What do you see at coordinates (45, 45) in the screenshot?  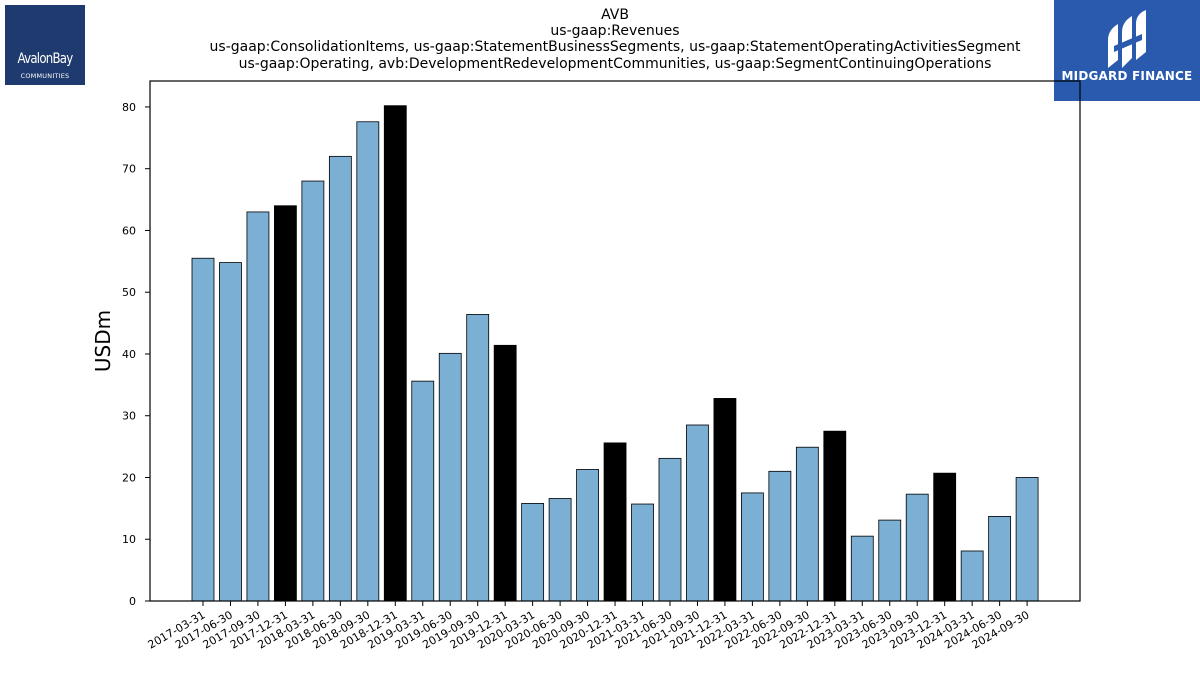 I see `avalonbay-logo: AvalonBay COMMUNITIES` at bounding box center [45, 45].